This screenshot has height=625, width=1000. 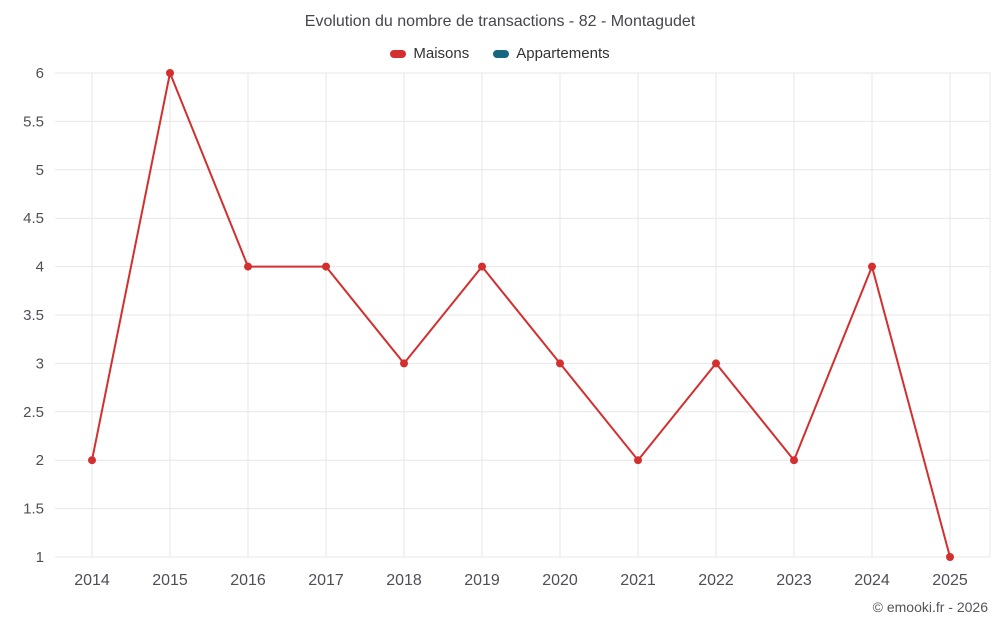 What do you see at coordinates (33, 412) in the screenshot?
I see `y-tick-label: 2.5` at bounding box center [33, 412].